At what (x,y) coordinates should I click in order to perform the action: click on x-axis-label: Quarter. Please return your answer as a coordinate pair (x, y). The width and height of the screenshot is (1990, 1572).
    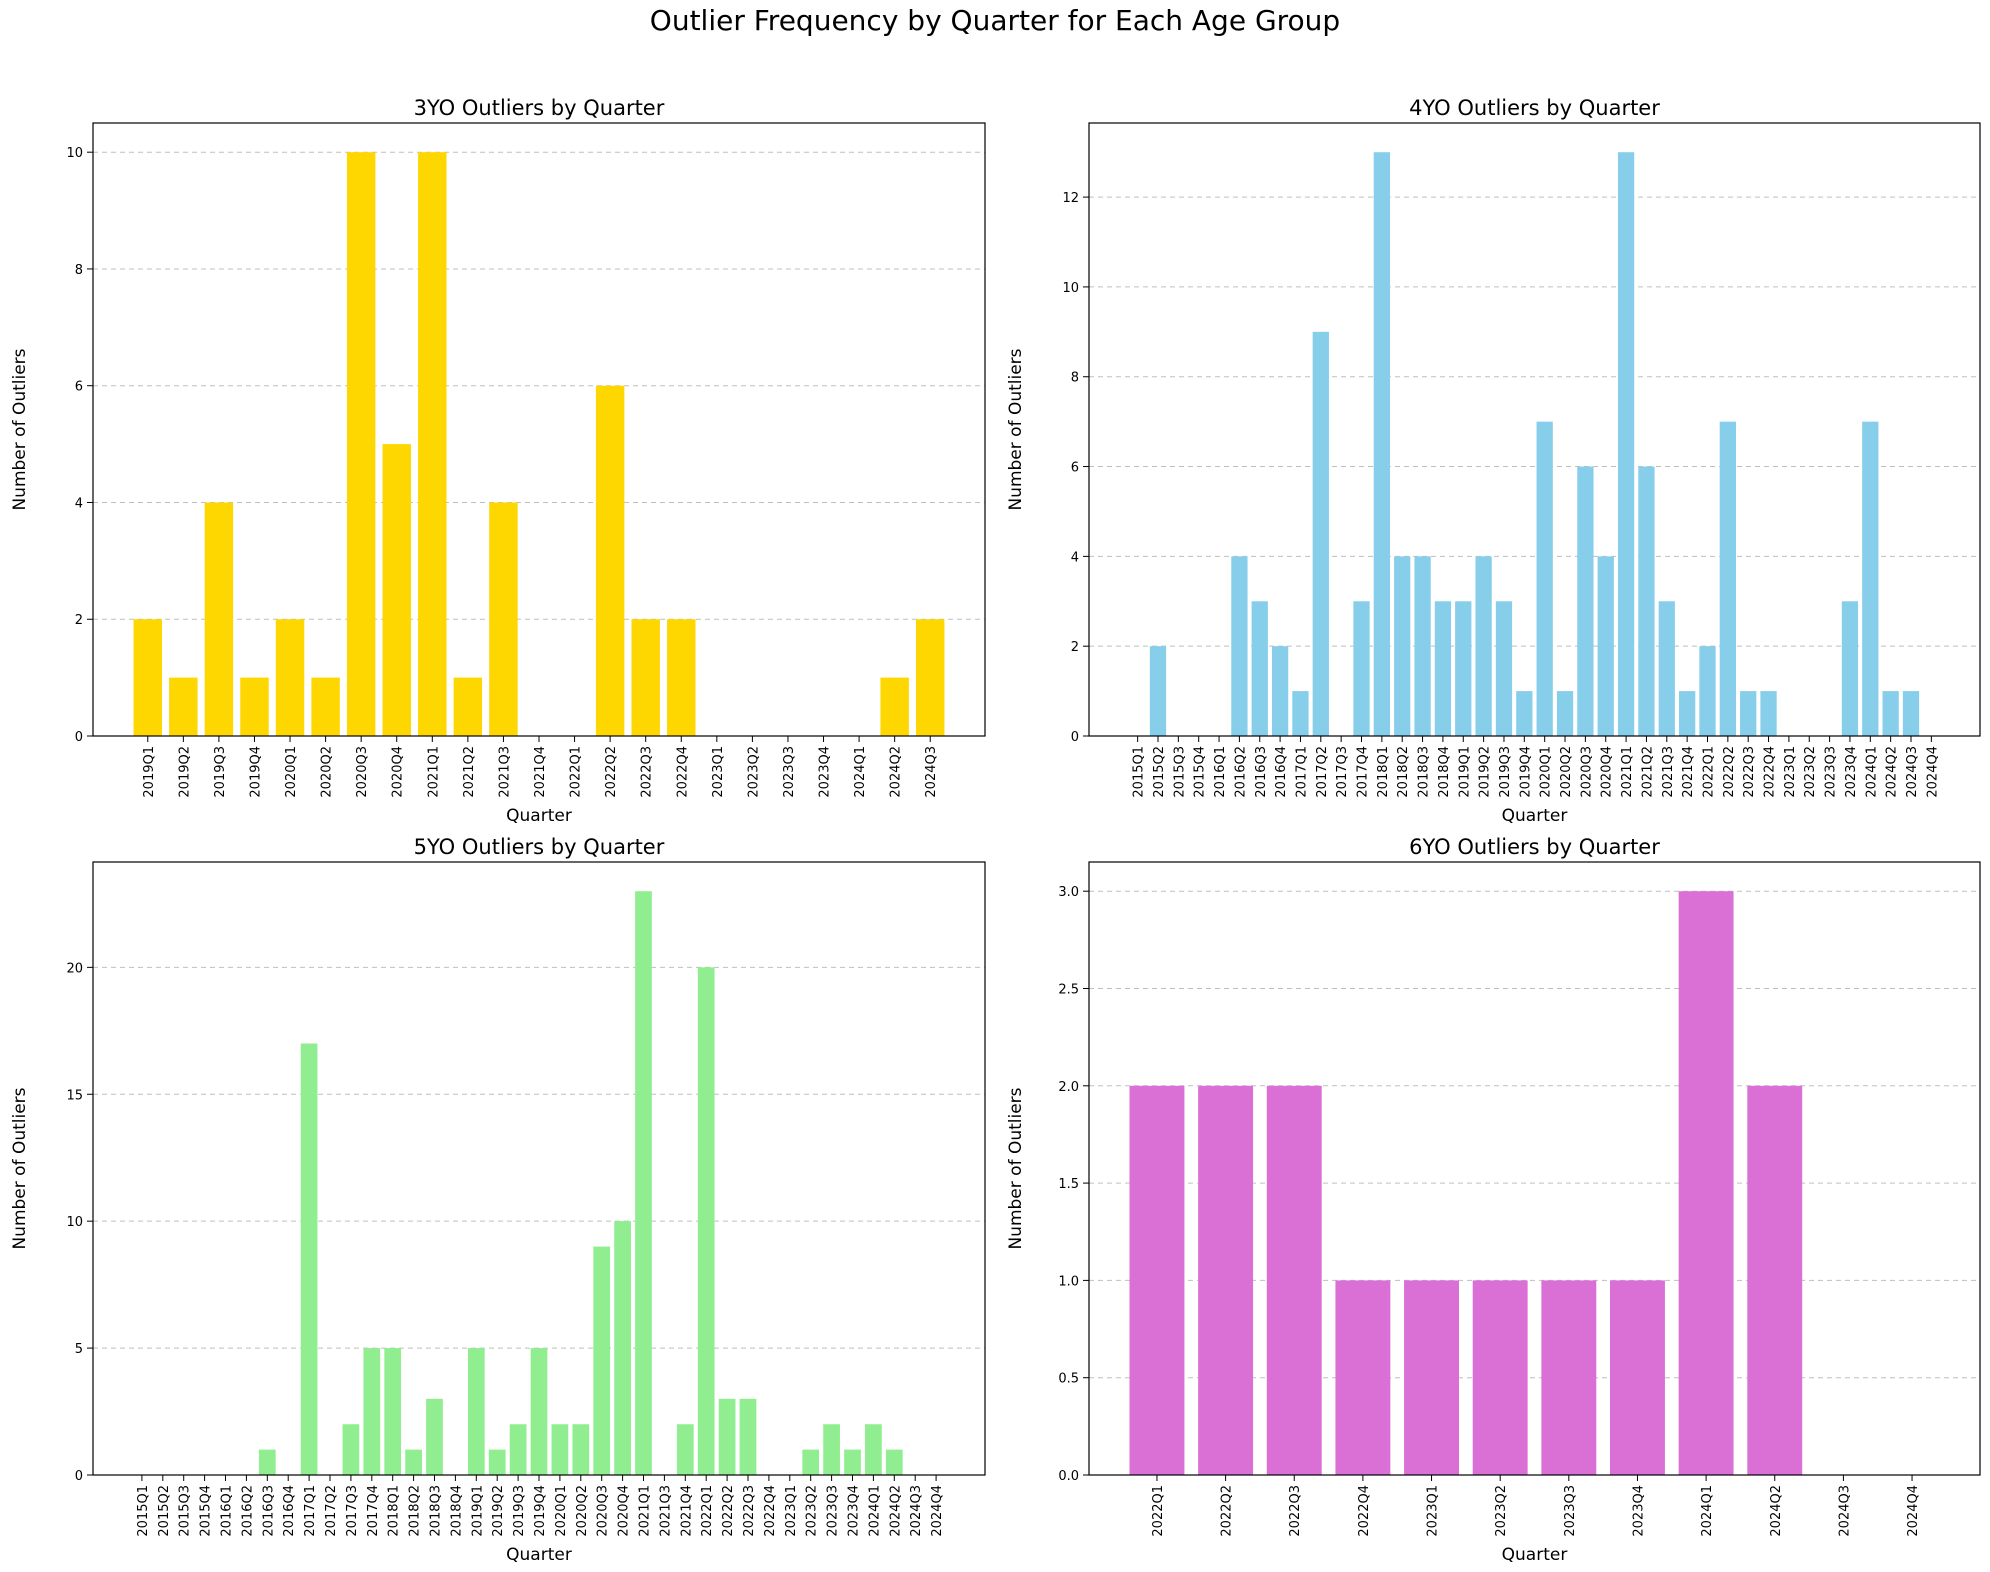
    Looking at the image, I should click on (539, 1555).